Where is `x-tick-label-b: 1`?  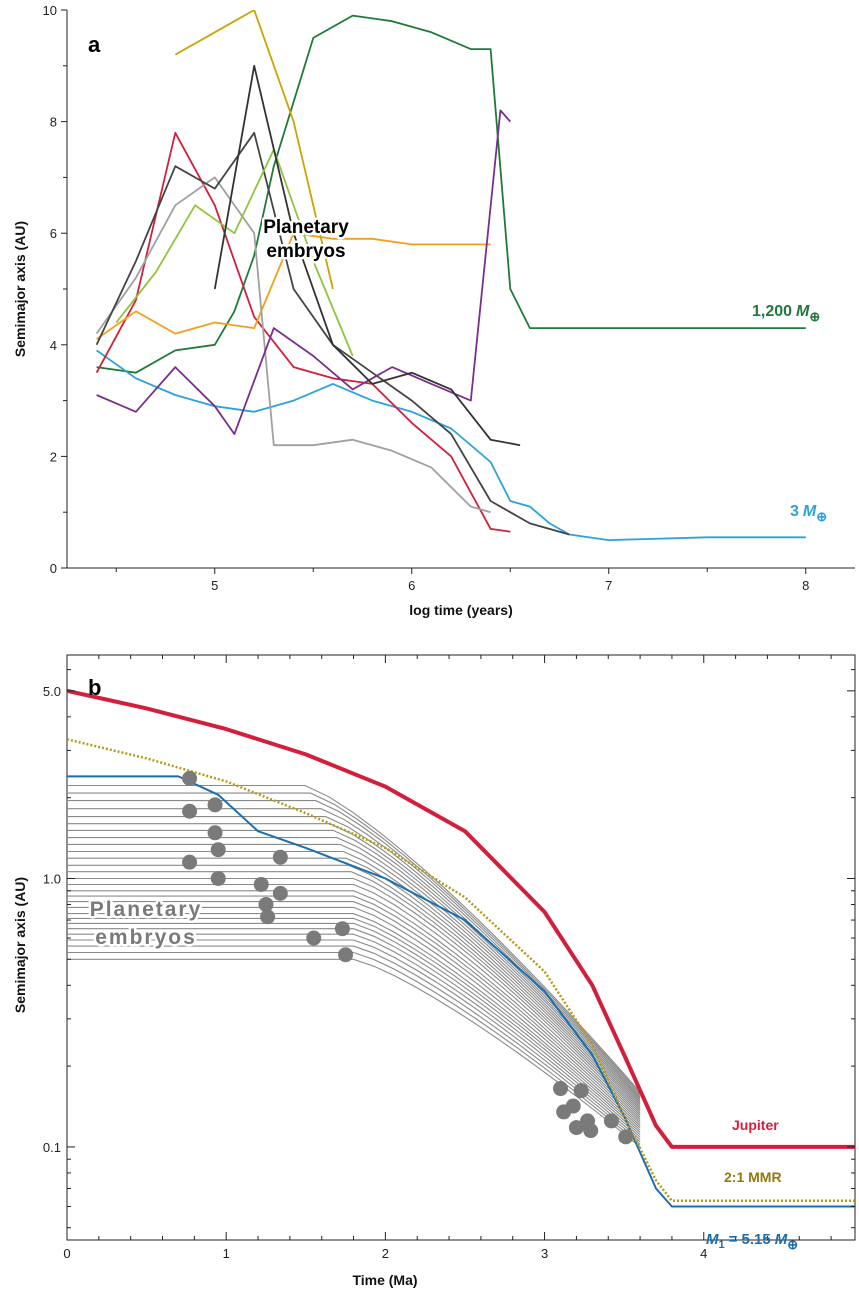
x-tick-label-b: 1 is located at coordinates (226, 1253).